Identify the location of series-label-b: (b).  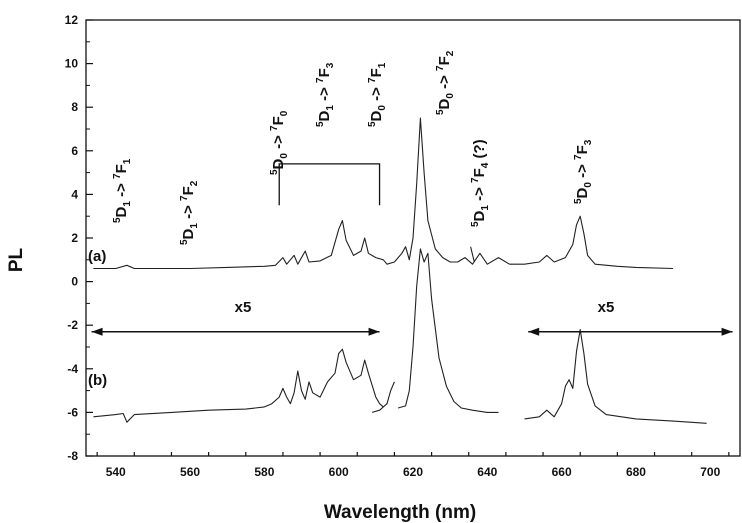
(97, 380).